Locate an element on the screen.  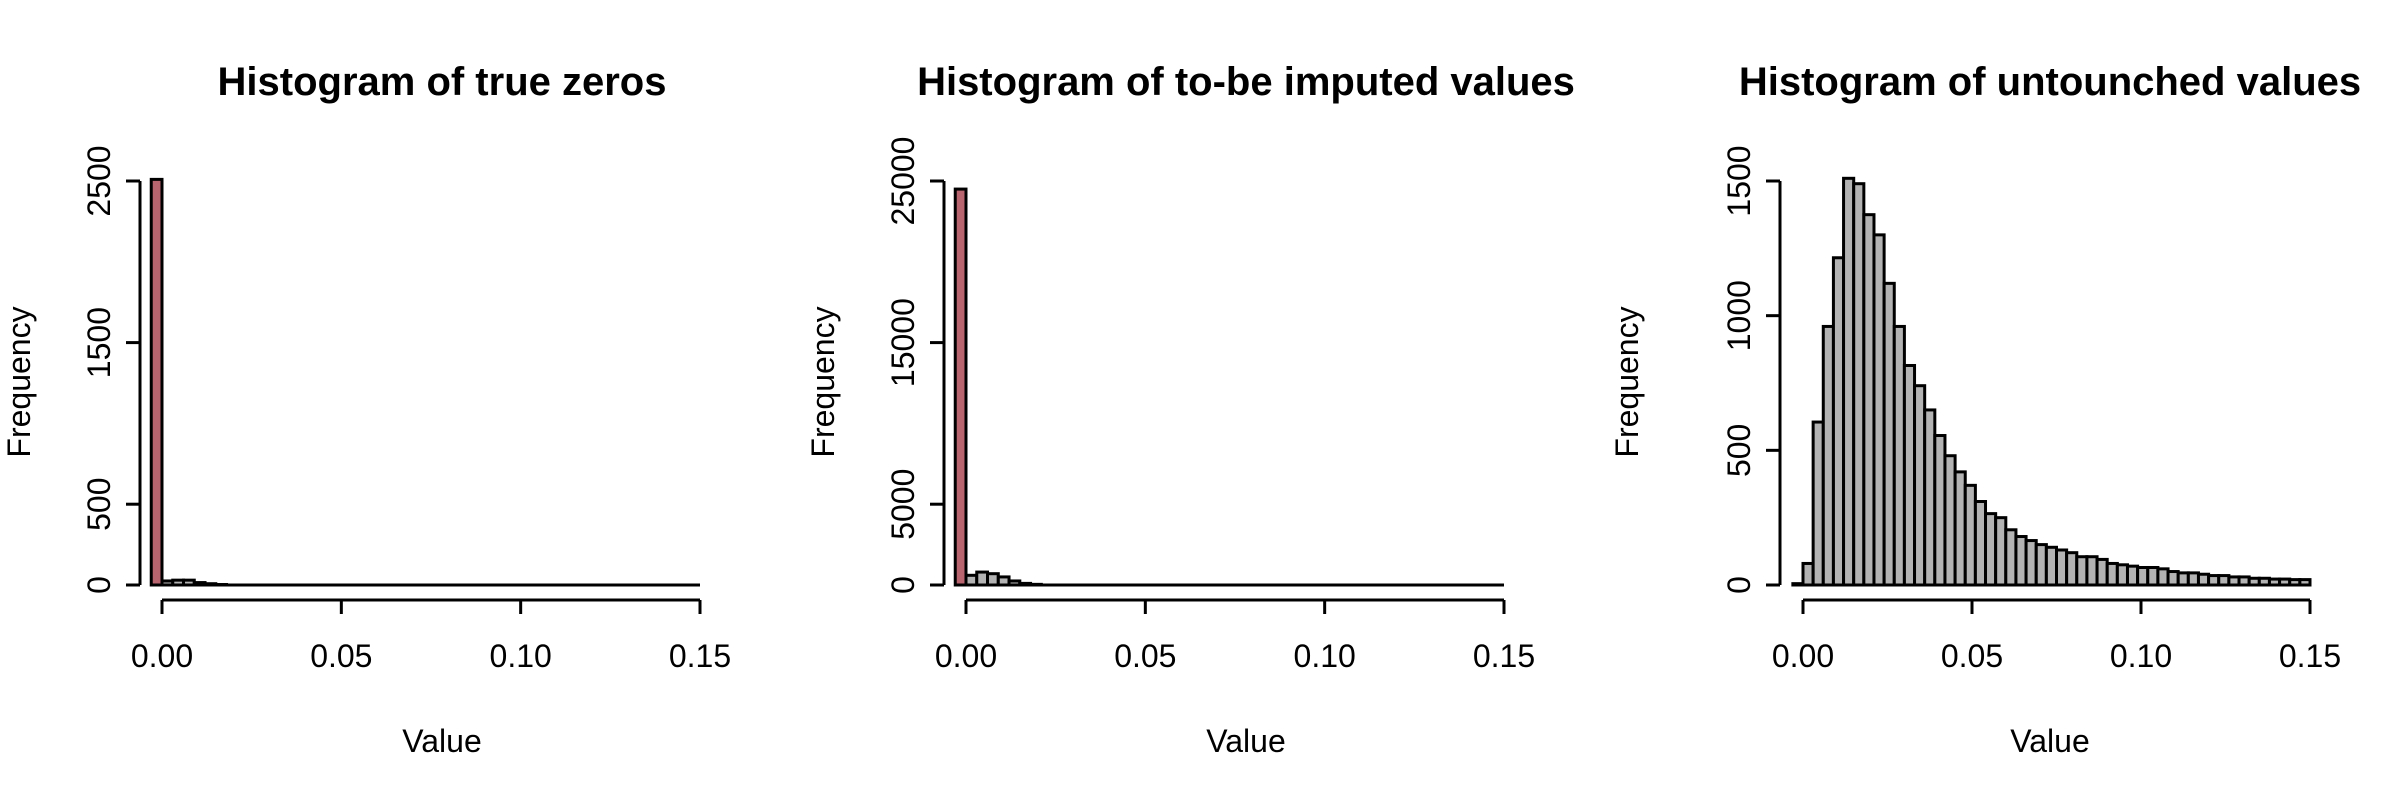
y-tick-label: 1000 is located at coordinates (1739, 315).